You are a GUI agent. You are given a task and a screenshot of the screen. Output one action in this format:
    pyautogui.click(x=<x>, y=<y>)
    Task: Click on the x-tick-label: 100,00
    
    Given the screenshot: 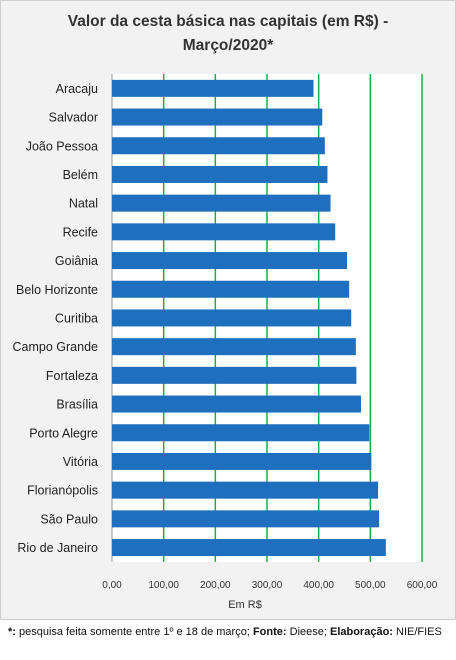 What is the action you would take?
    pyautogui.click(x=163, y=585)
    